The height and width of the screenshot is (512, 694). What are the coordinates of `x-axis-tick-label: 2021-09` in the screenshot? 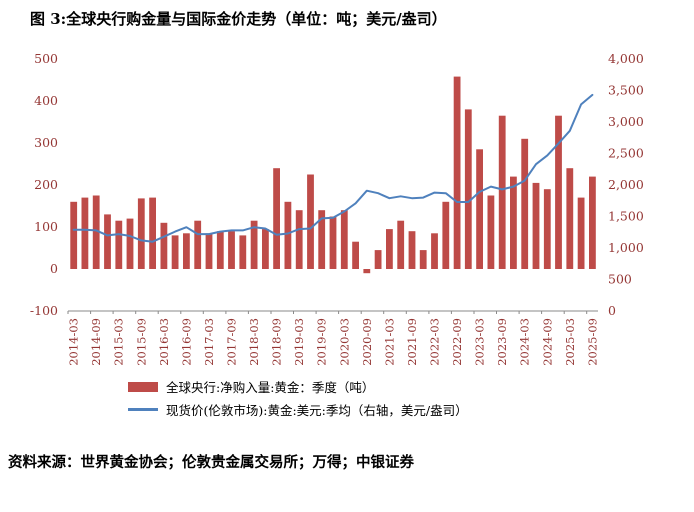 It's located at (412, 342).